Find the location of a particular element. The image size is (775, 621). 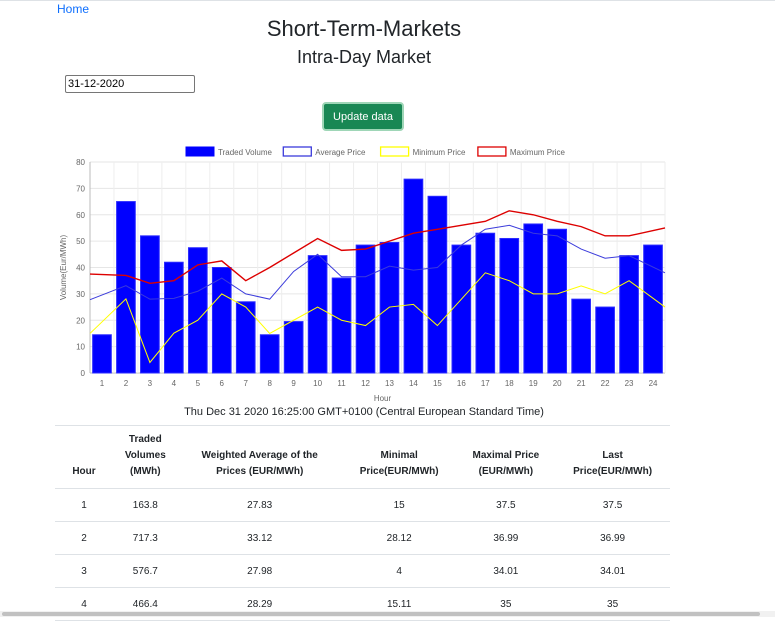

cell-last-price: 36.99 is located at coordinates (612, 538).